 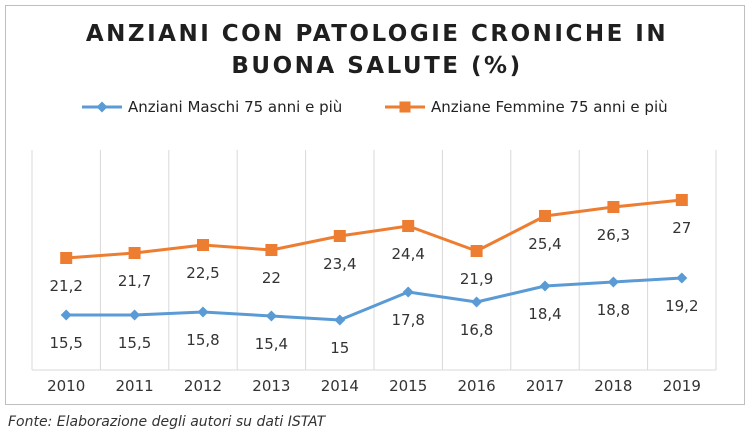 I want to click on legend-item-male: Anziani Maschi 75 anni e più, so click(x=212, y=107).